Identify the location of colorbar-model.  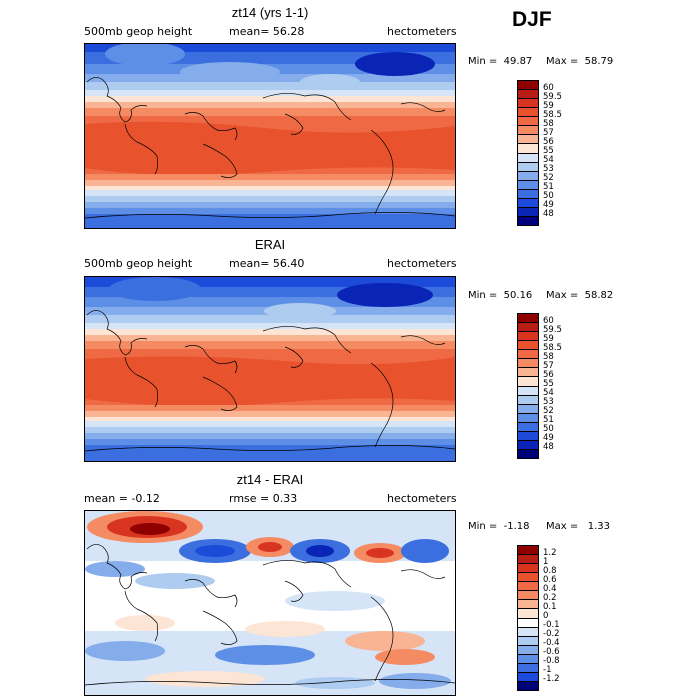
(528, 153).